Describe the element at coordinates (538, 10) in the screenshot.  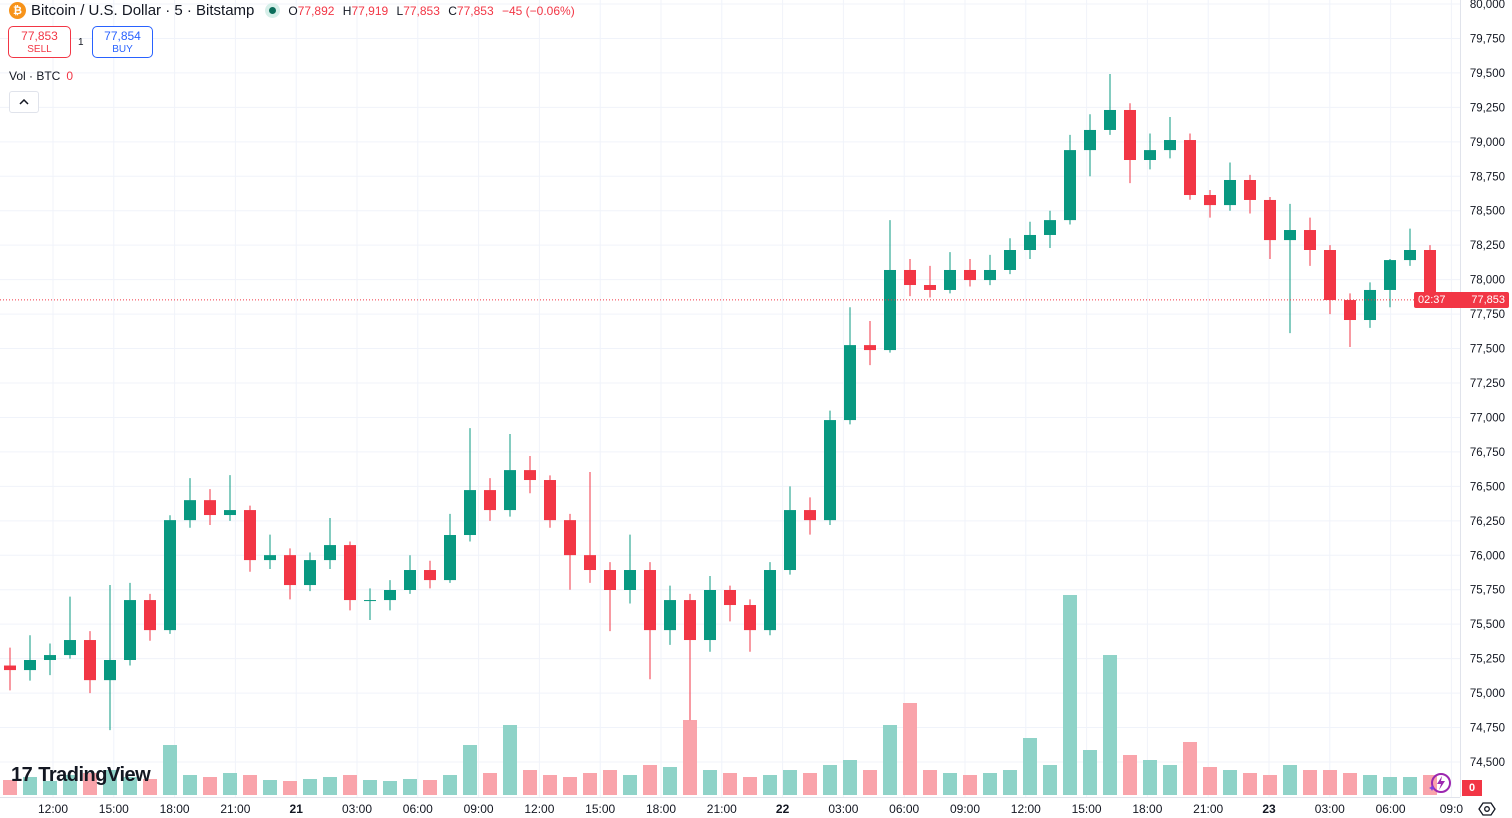
I see `change-value: −45 (−0.06%)` at that location.